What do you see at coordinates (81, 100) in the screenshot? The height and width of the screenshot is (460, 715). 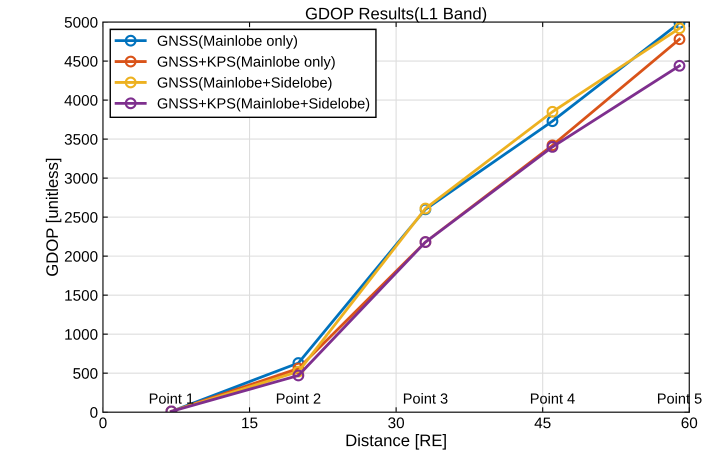 I see `y-tick-label: 4000` at bounding box center [81, 100].